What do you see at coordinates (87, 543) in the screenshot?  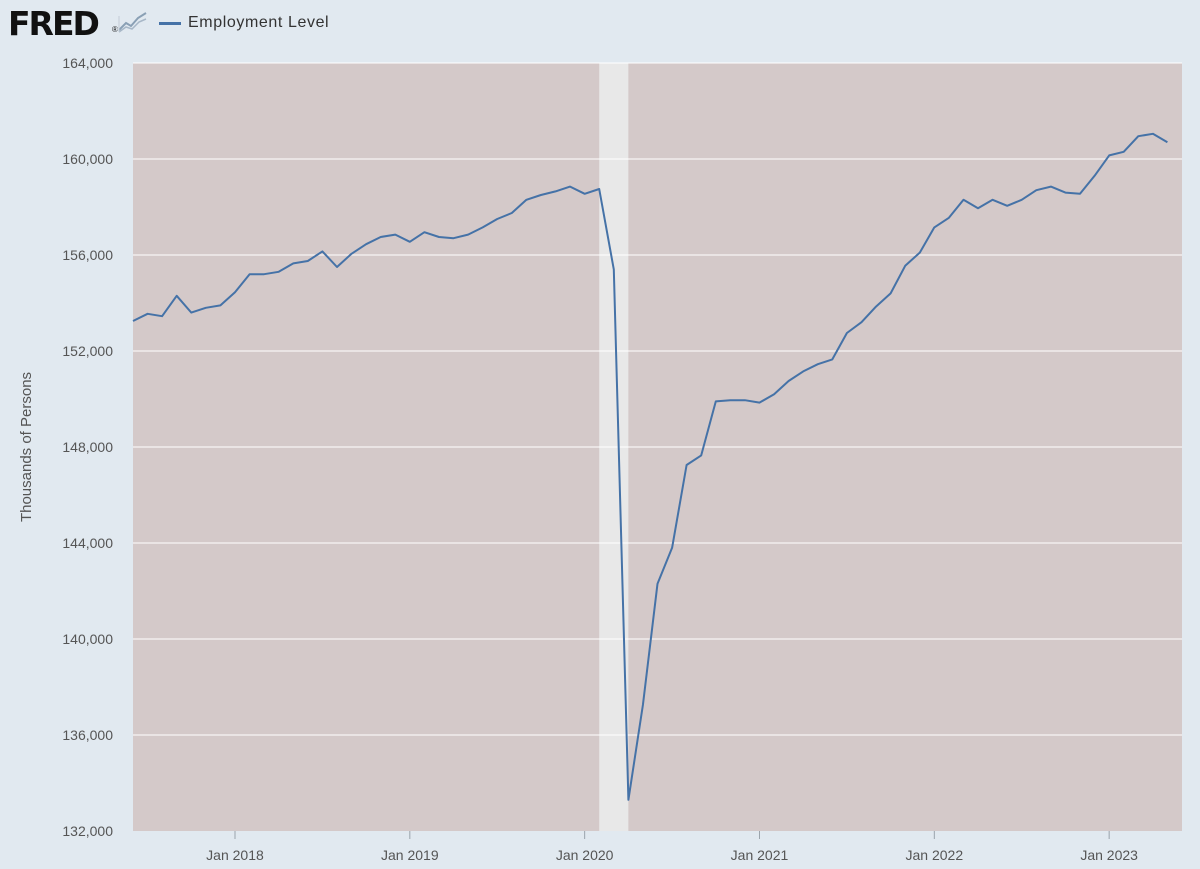 I see `y-tick-label: 144,000` at bounding box center [87, 543].